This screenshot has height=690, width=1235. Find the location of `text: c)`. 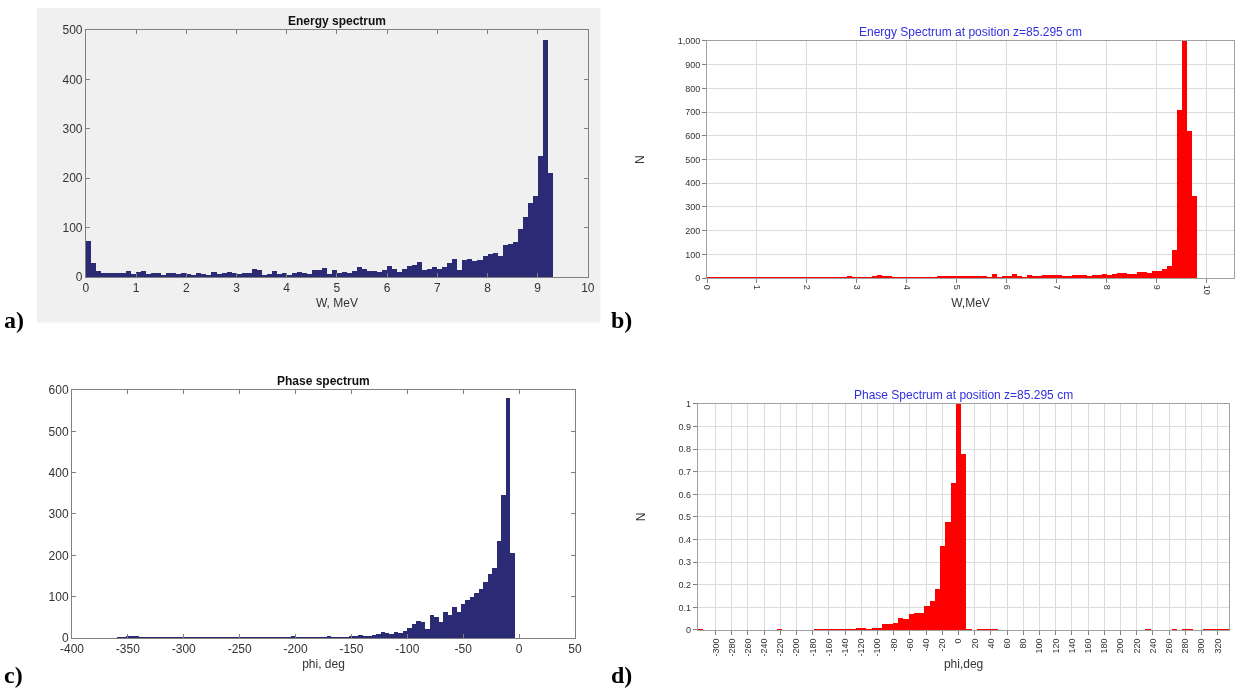

text: c) is located at coordinates (13, 675).